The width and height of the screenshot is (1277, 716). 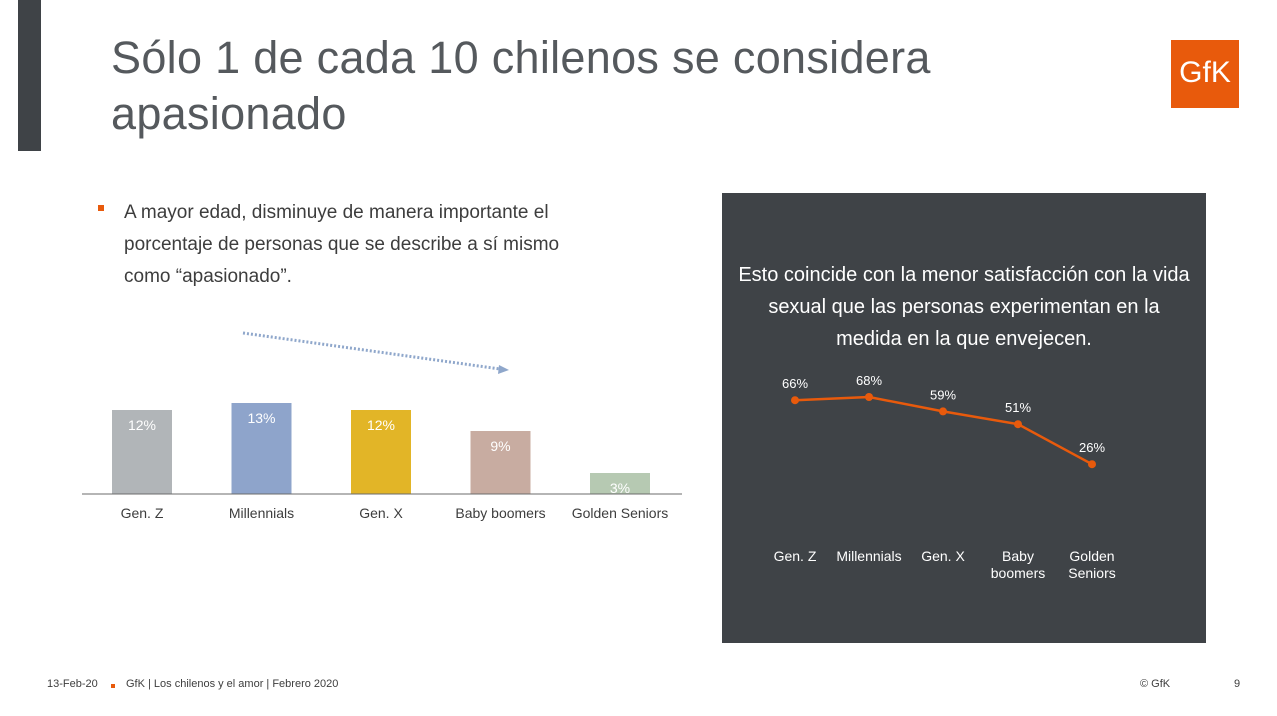 What do you see at coordinates (1018, 407) in the screenshot?
I see `line-value-label: 51%` at bounding box center [1018, 407].